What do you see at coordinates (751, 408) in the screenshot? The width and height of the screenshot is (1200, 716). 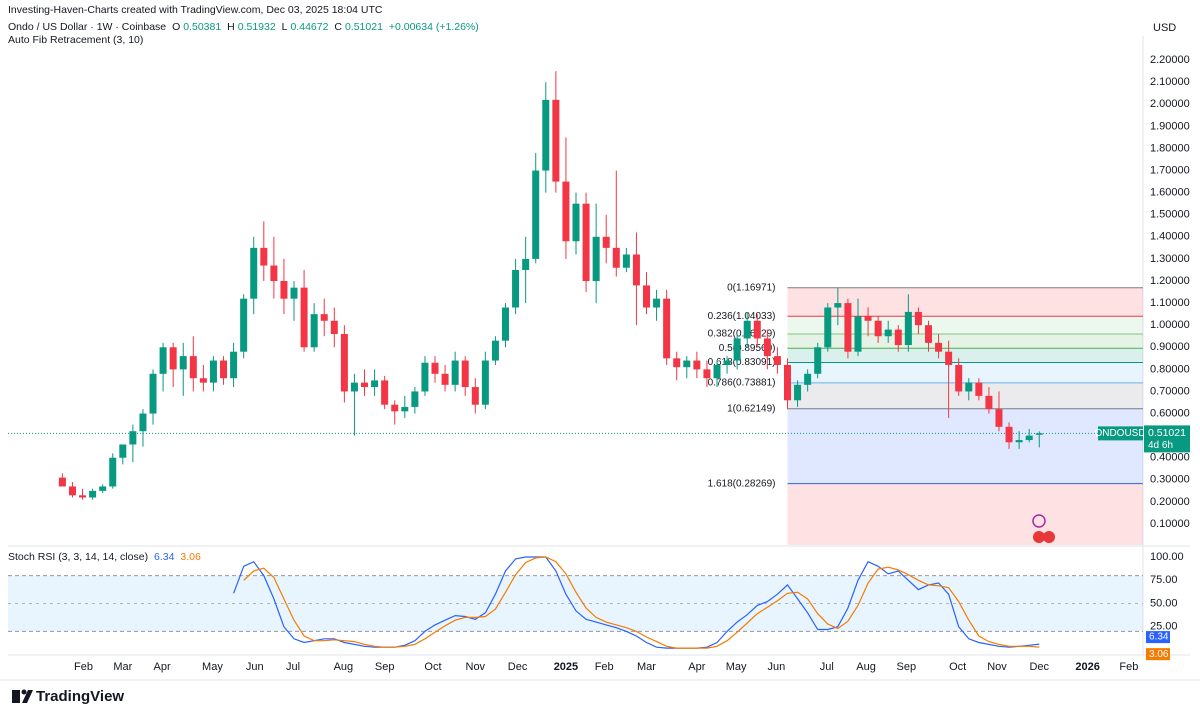 I see `fib-label: 1(0.62149)` at bounding box center [751, 408].